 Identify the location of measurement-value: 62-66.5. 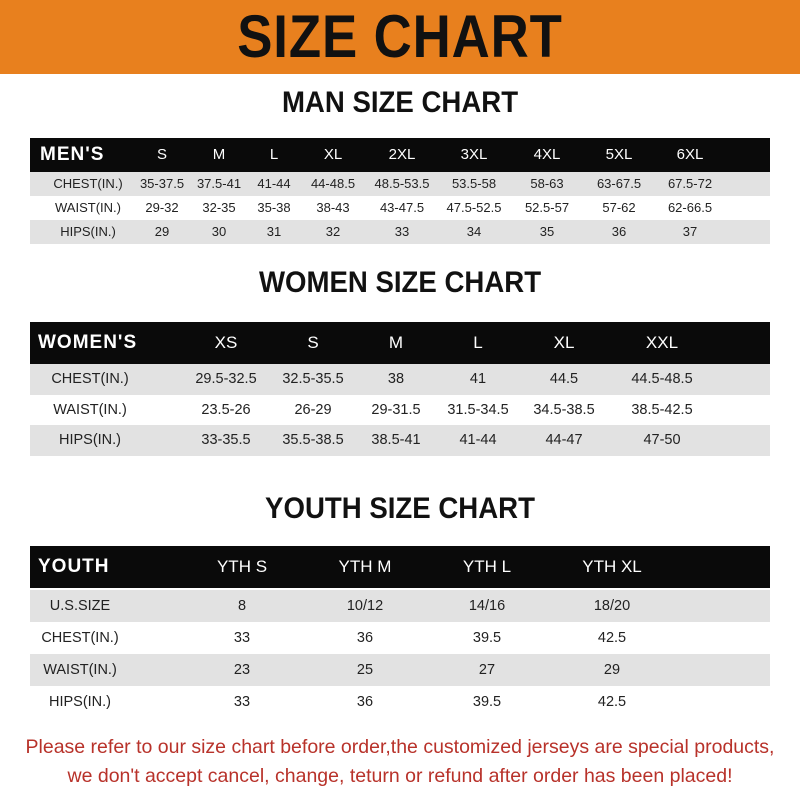
(690, 207).